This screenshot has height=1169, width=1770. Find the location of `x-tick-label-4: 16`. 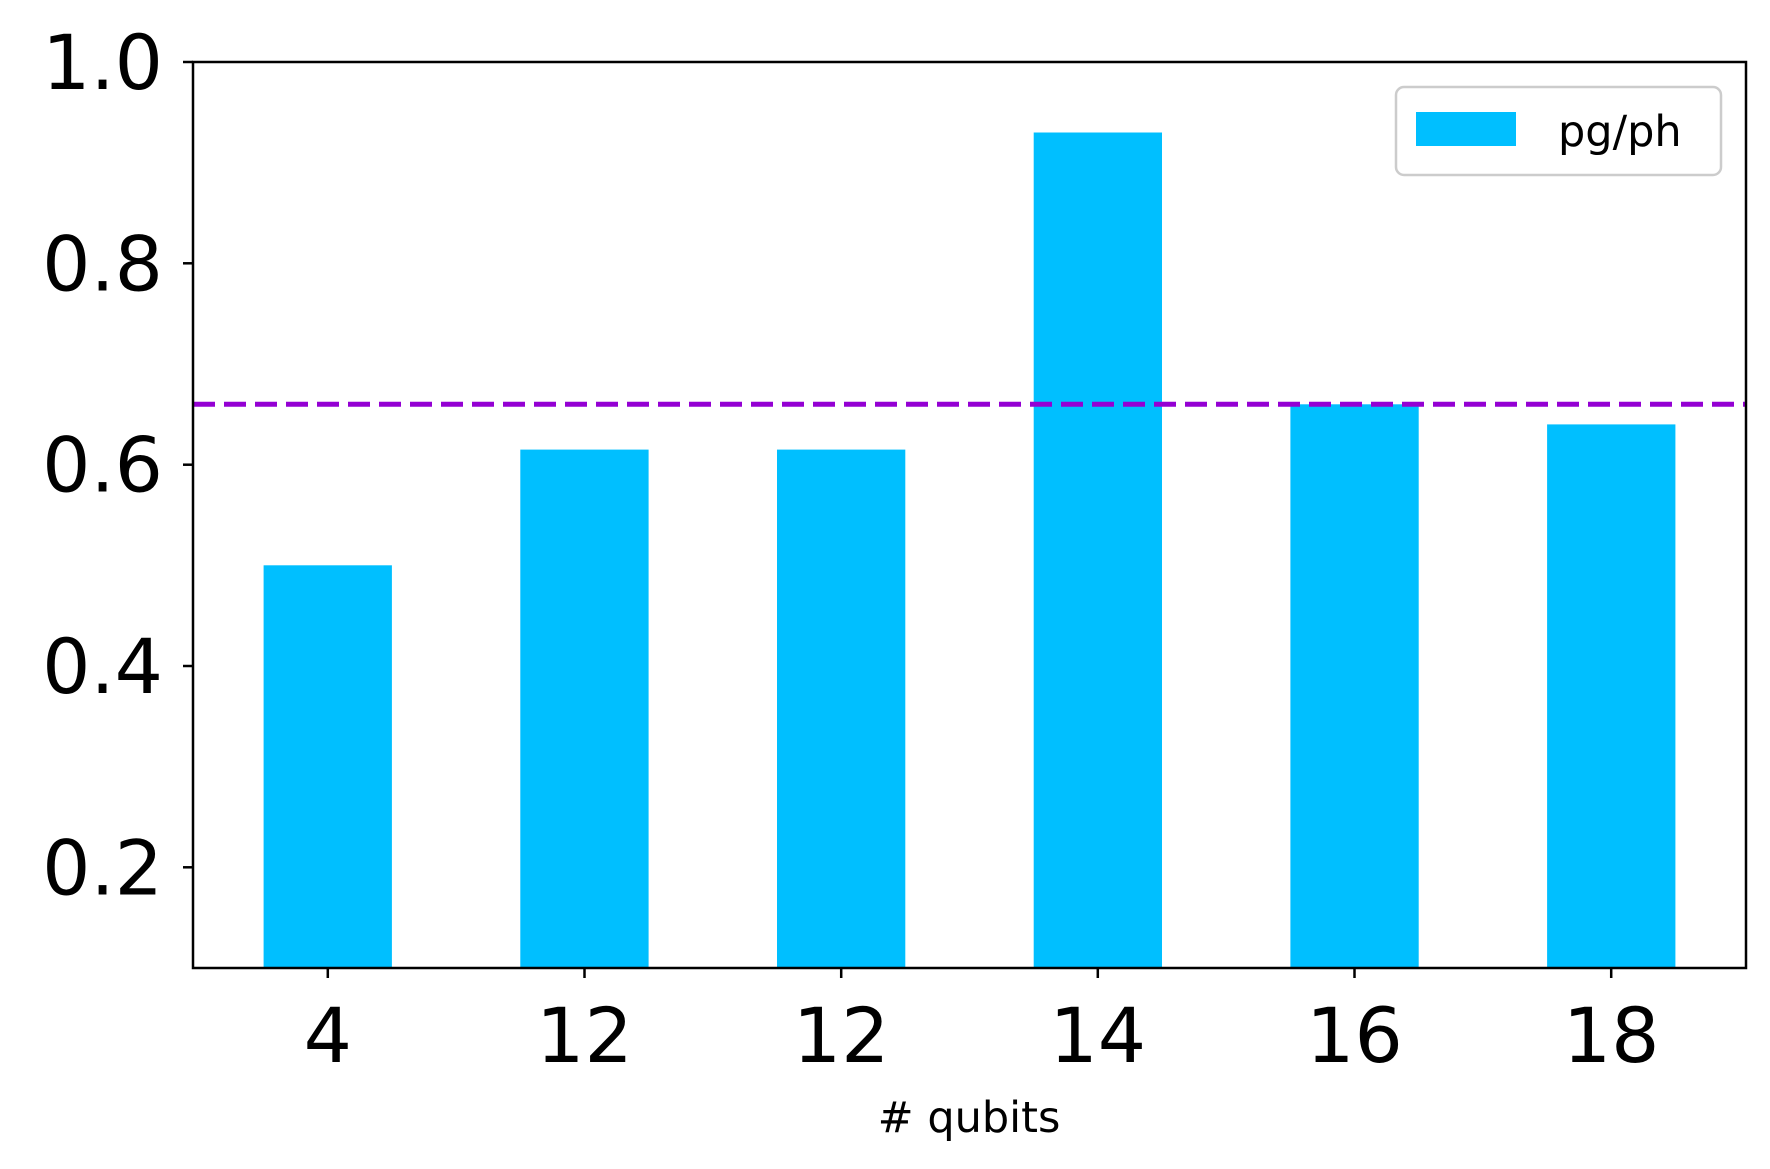

x-tick-label-4: 16 is located at coordinates (1354, 1035).